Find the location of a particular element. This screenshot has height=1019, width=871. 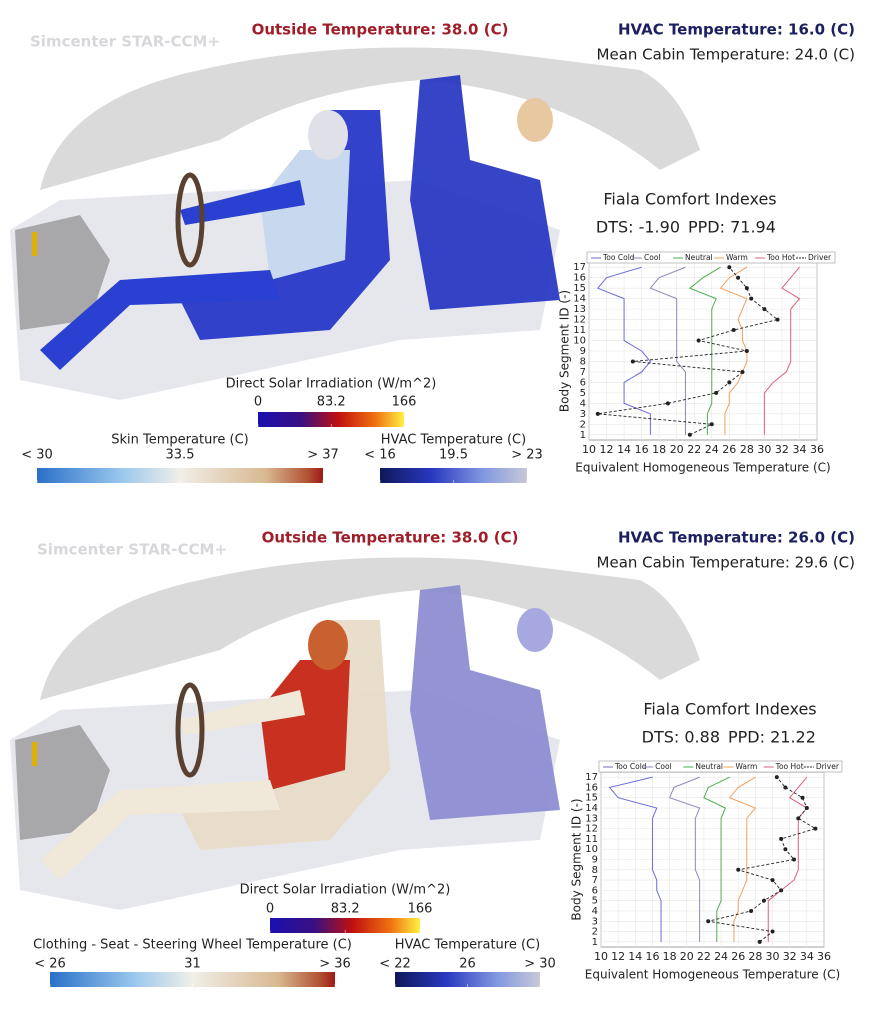

hvac-temperature: HVAC Temperature: 16.0 (C) is located at coordinates (736, 30).